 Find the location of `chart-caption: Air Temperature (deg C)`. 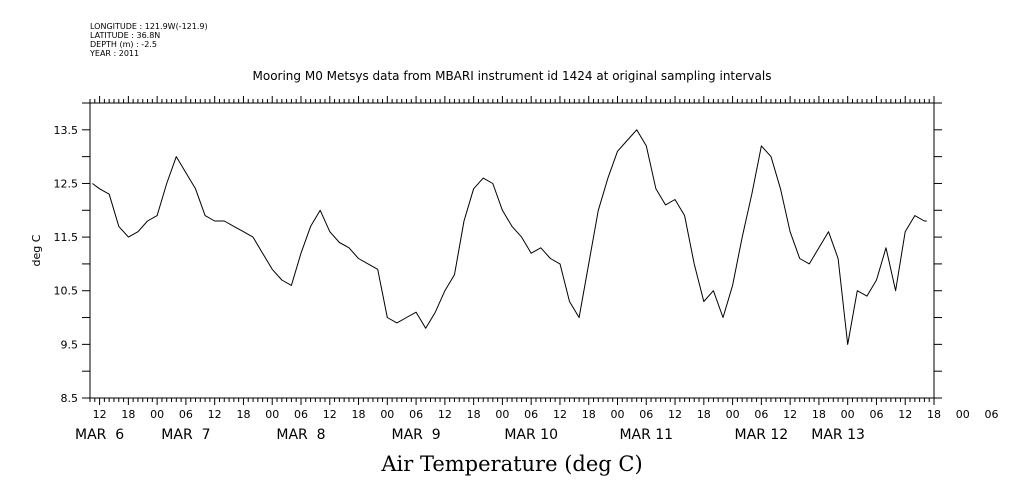

chart-caption: Air Temperature (deg C) is located at coordinates (512, 464).